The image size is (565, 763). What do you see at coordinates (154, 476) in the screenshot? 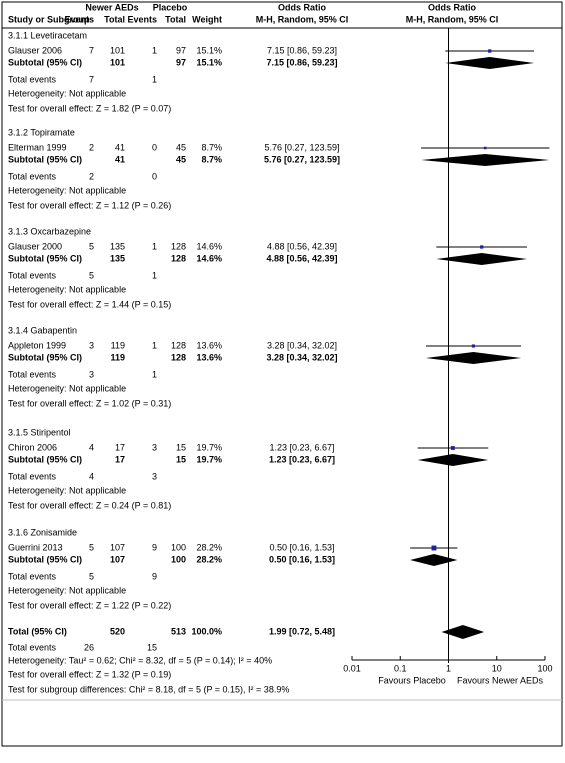
I see `events2: 3` at bounding box center [154, 476].